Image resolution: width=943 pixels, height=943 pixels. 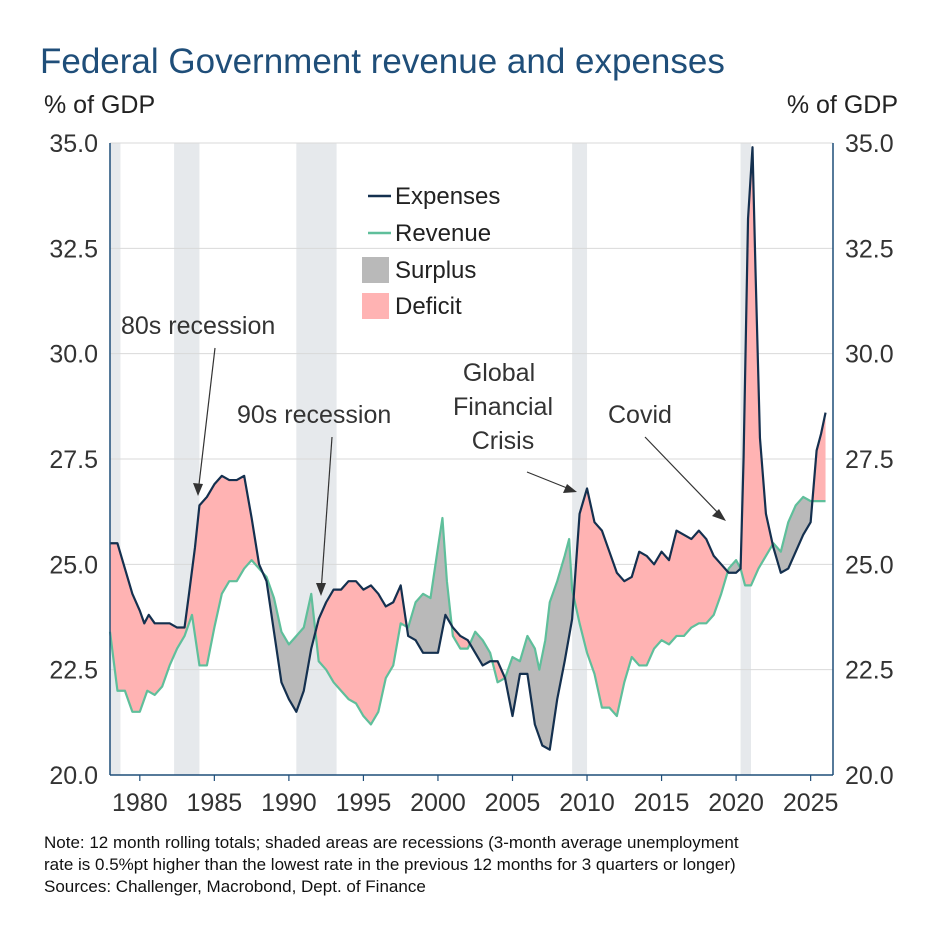 What do you see at coordinates (73, 249) in the screenshot?
I see `y-tick-left: 32.5` at bounding box center [73, 249].